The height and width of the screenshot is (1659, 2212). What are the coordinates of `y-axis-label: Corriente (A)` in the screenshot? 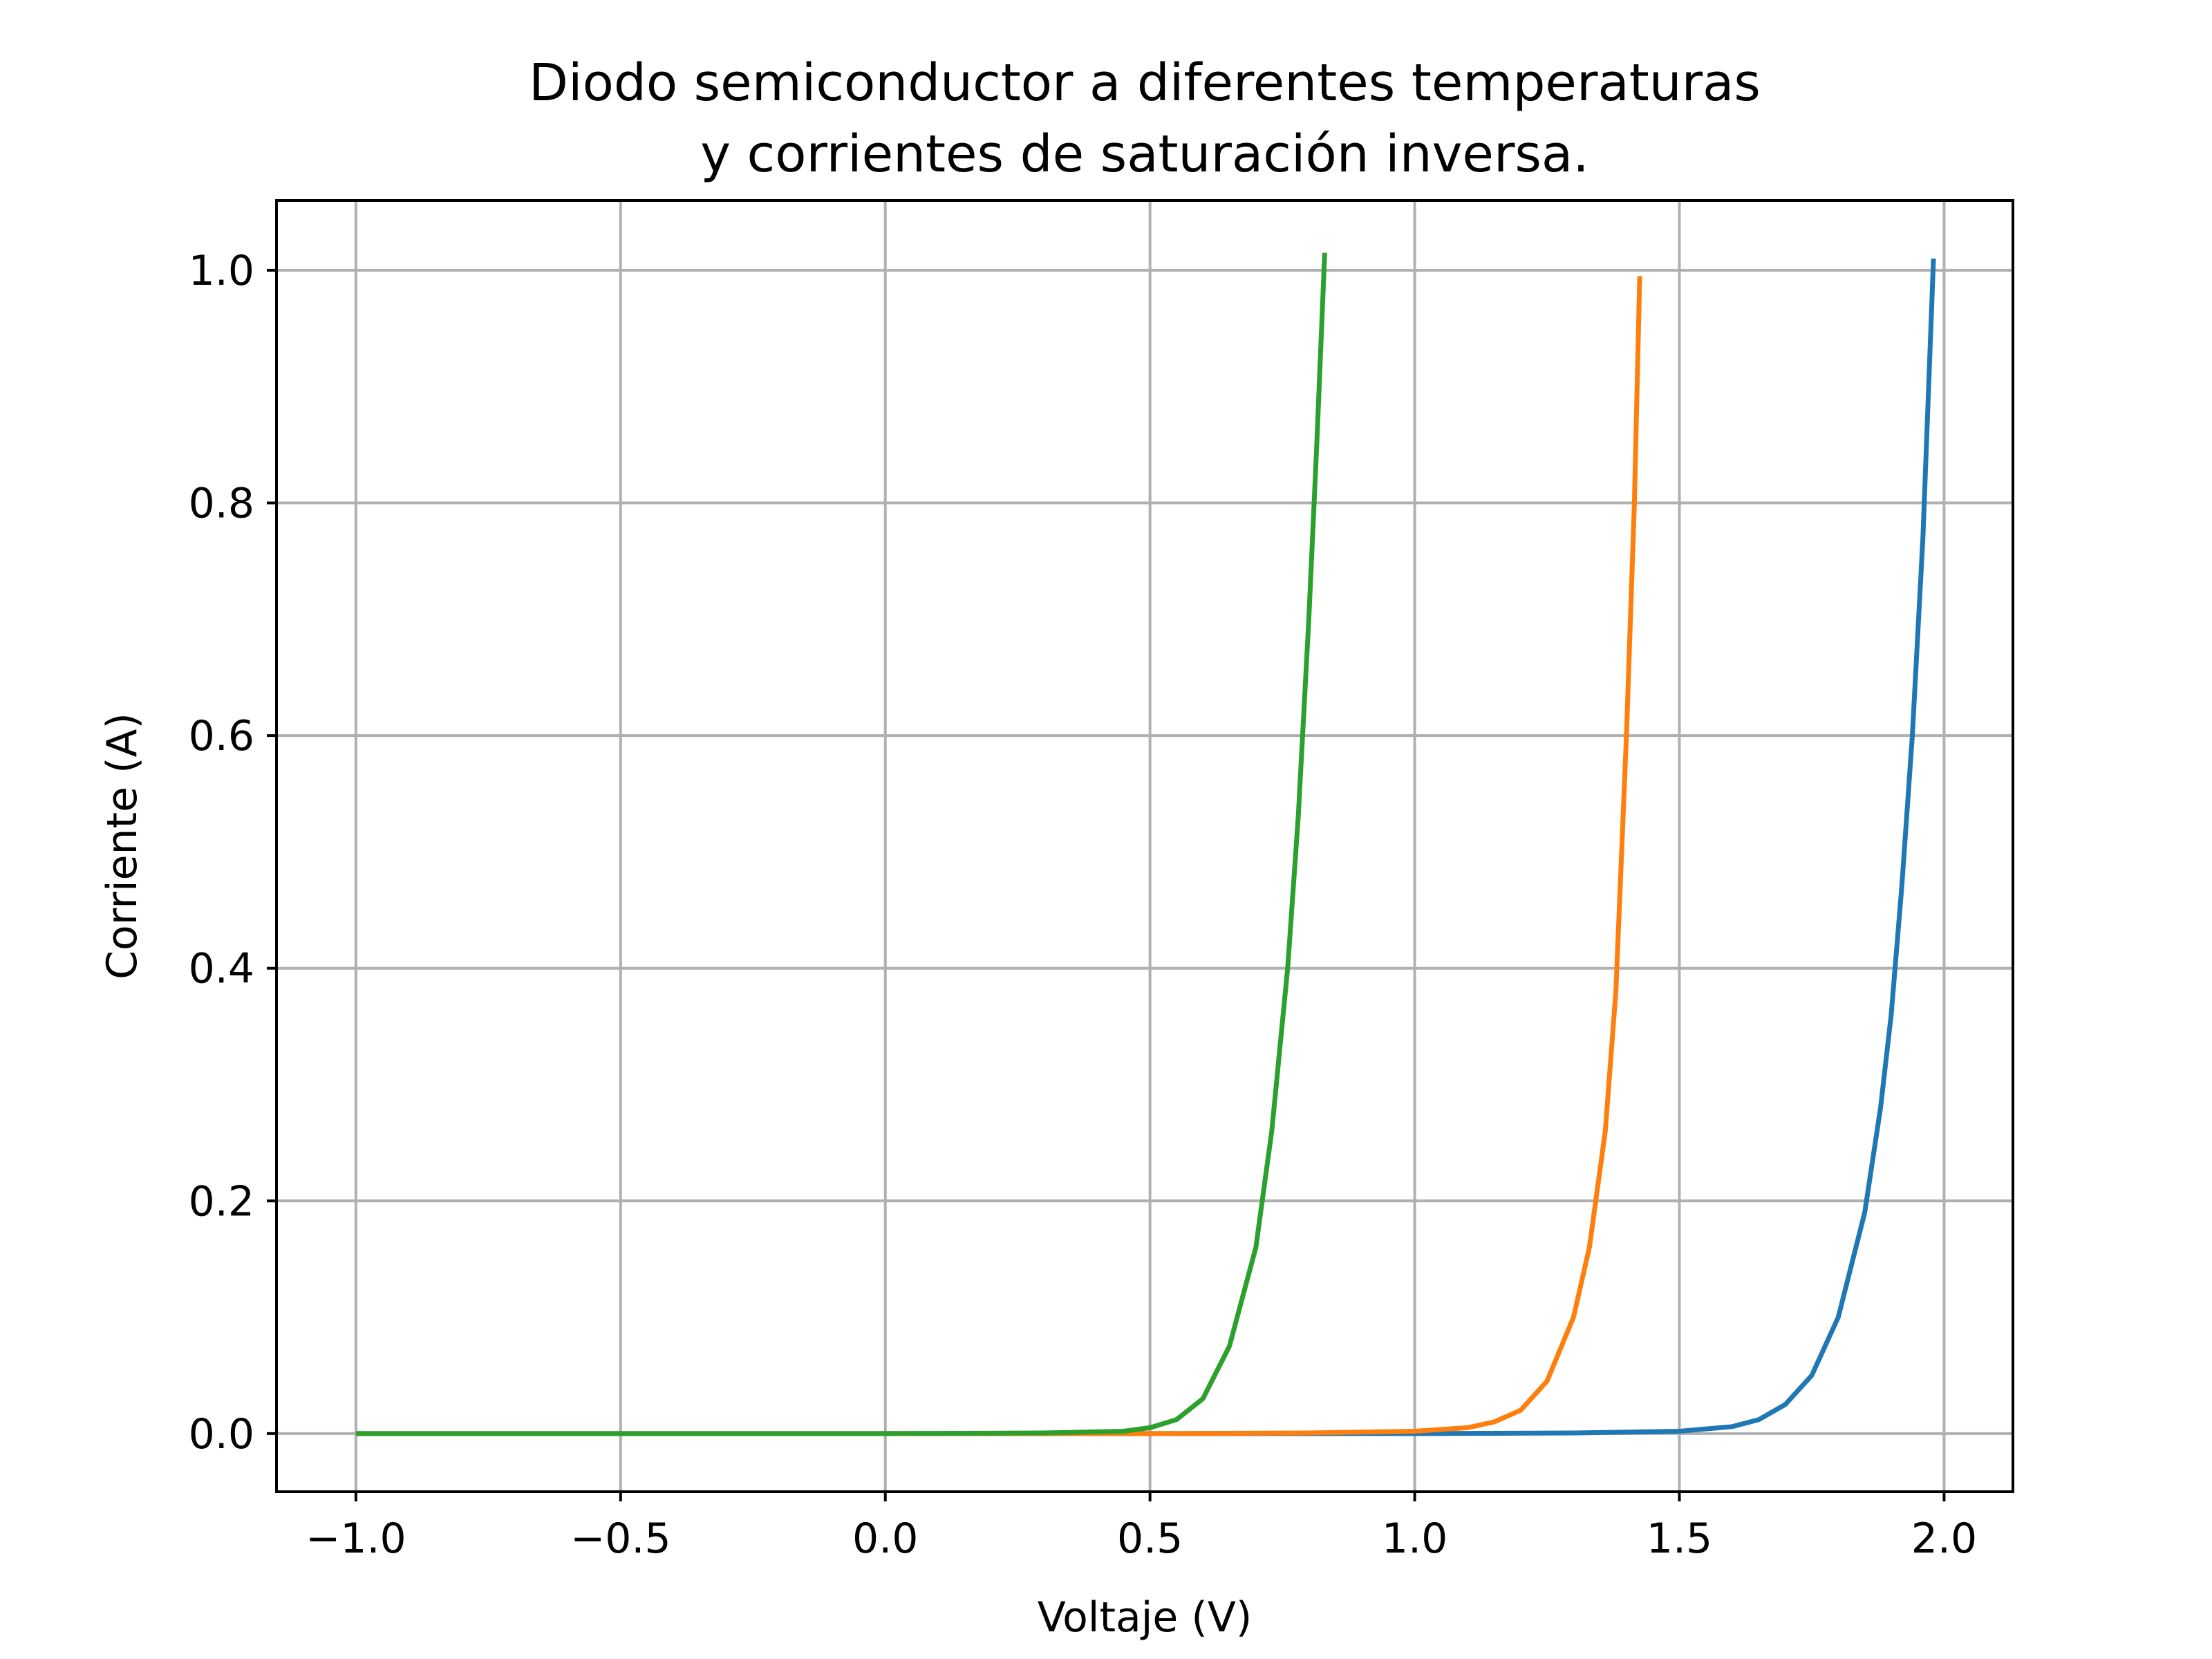 It's located at (123, 847).